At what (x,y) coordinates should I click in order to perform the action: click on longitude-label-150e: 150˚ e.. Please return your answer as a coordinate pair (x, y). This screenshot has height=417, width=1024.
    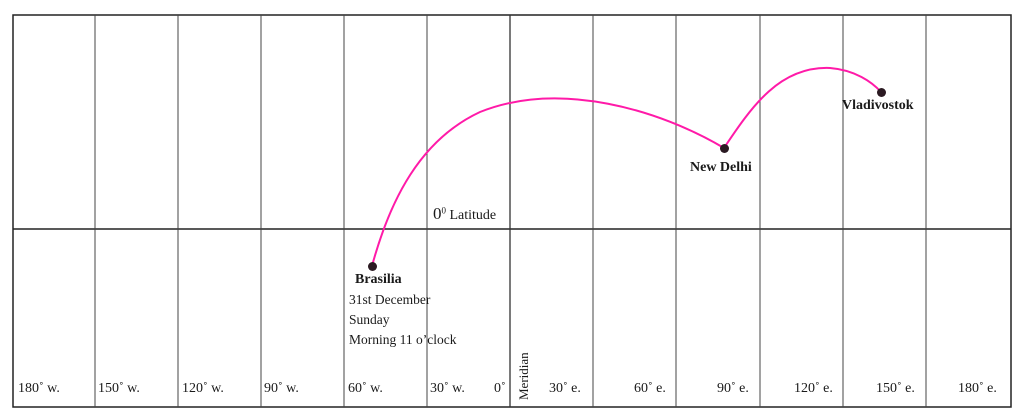
    Looking at the image, I should click on (895, 388).